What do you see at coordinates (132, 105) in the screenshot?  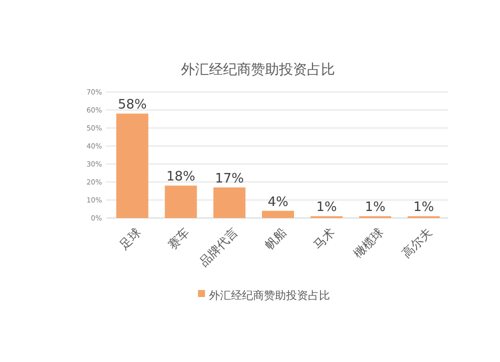 I see `data-label: 58%` at bounding box center [132, 105].